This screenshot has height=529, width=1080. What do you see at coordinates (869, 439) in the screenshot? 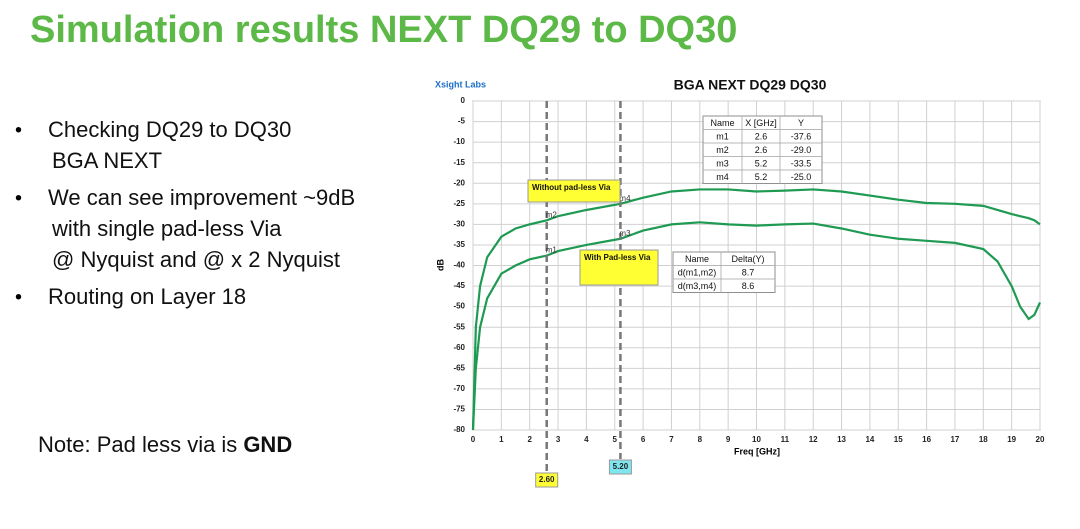
I see `x-tick-label: 14` at bounding box center [869, 439].